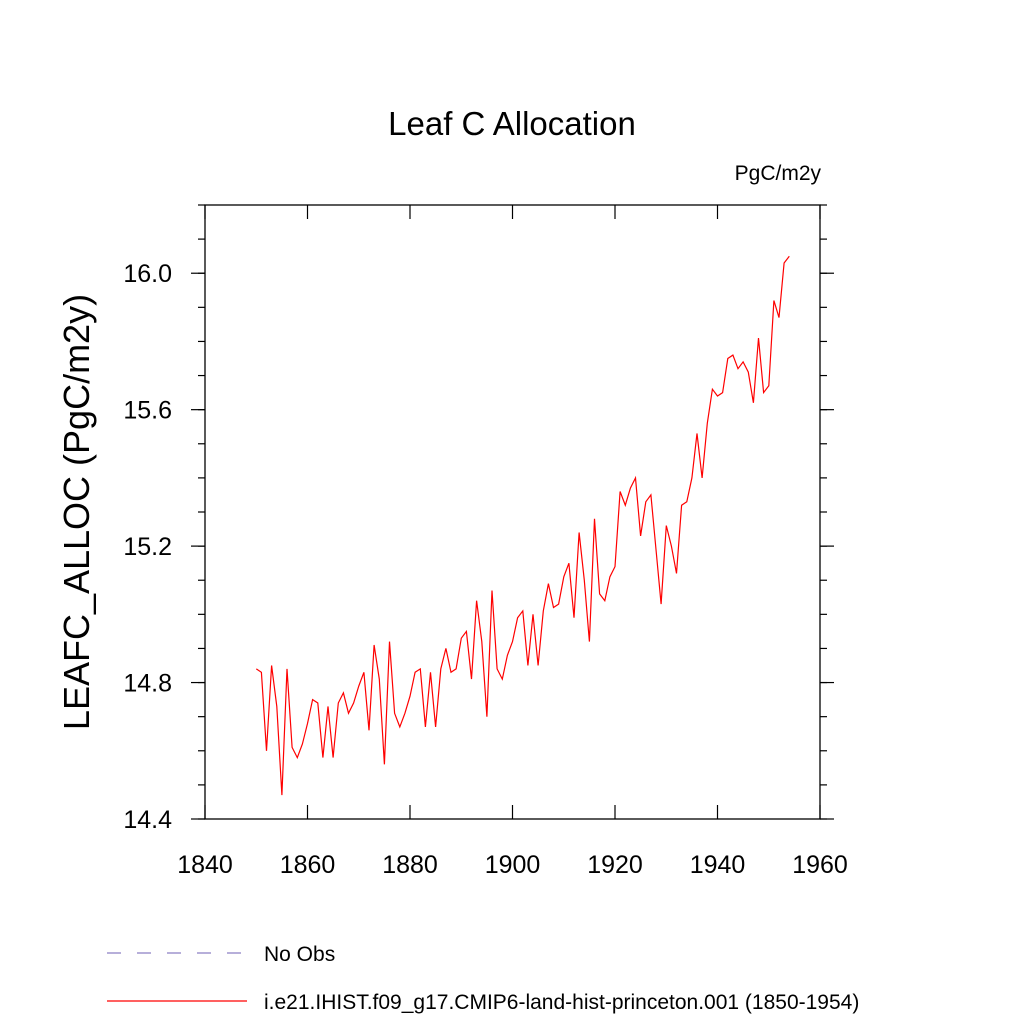 The image size is (1024, 1024). Describe the element at coordinates (308, 865) in the screenshot. I see `x-tick-label: 1860` at that location.